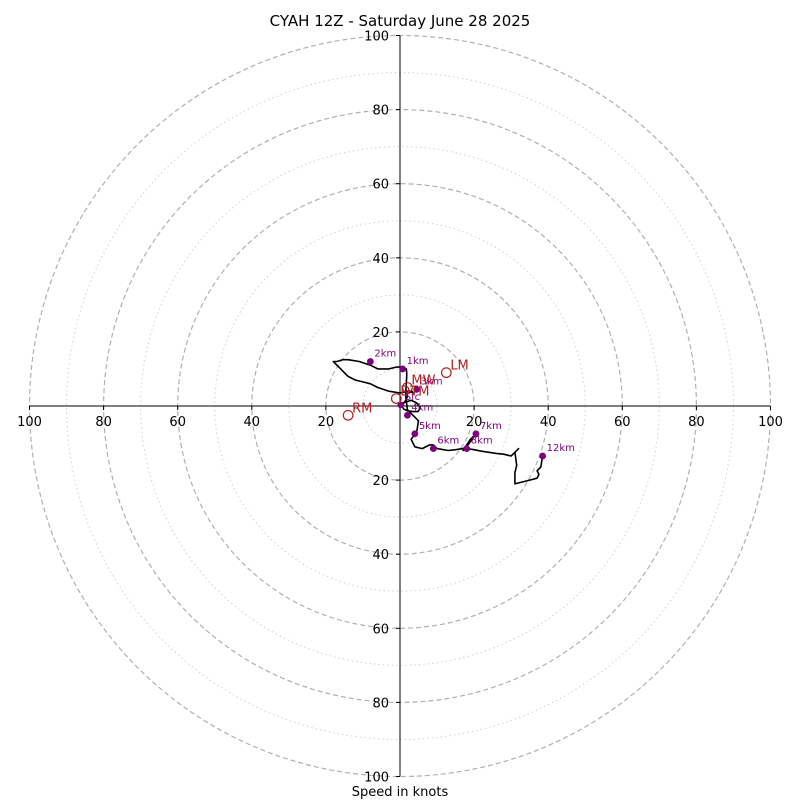  What do you see at coordinates (459, 366) in the screenshot?
I see `storm-motion-label-LM: LM` at bounding box center [459, 366].